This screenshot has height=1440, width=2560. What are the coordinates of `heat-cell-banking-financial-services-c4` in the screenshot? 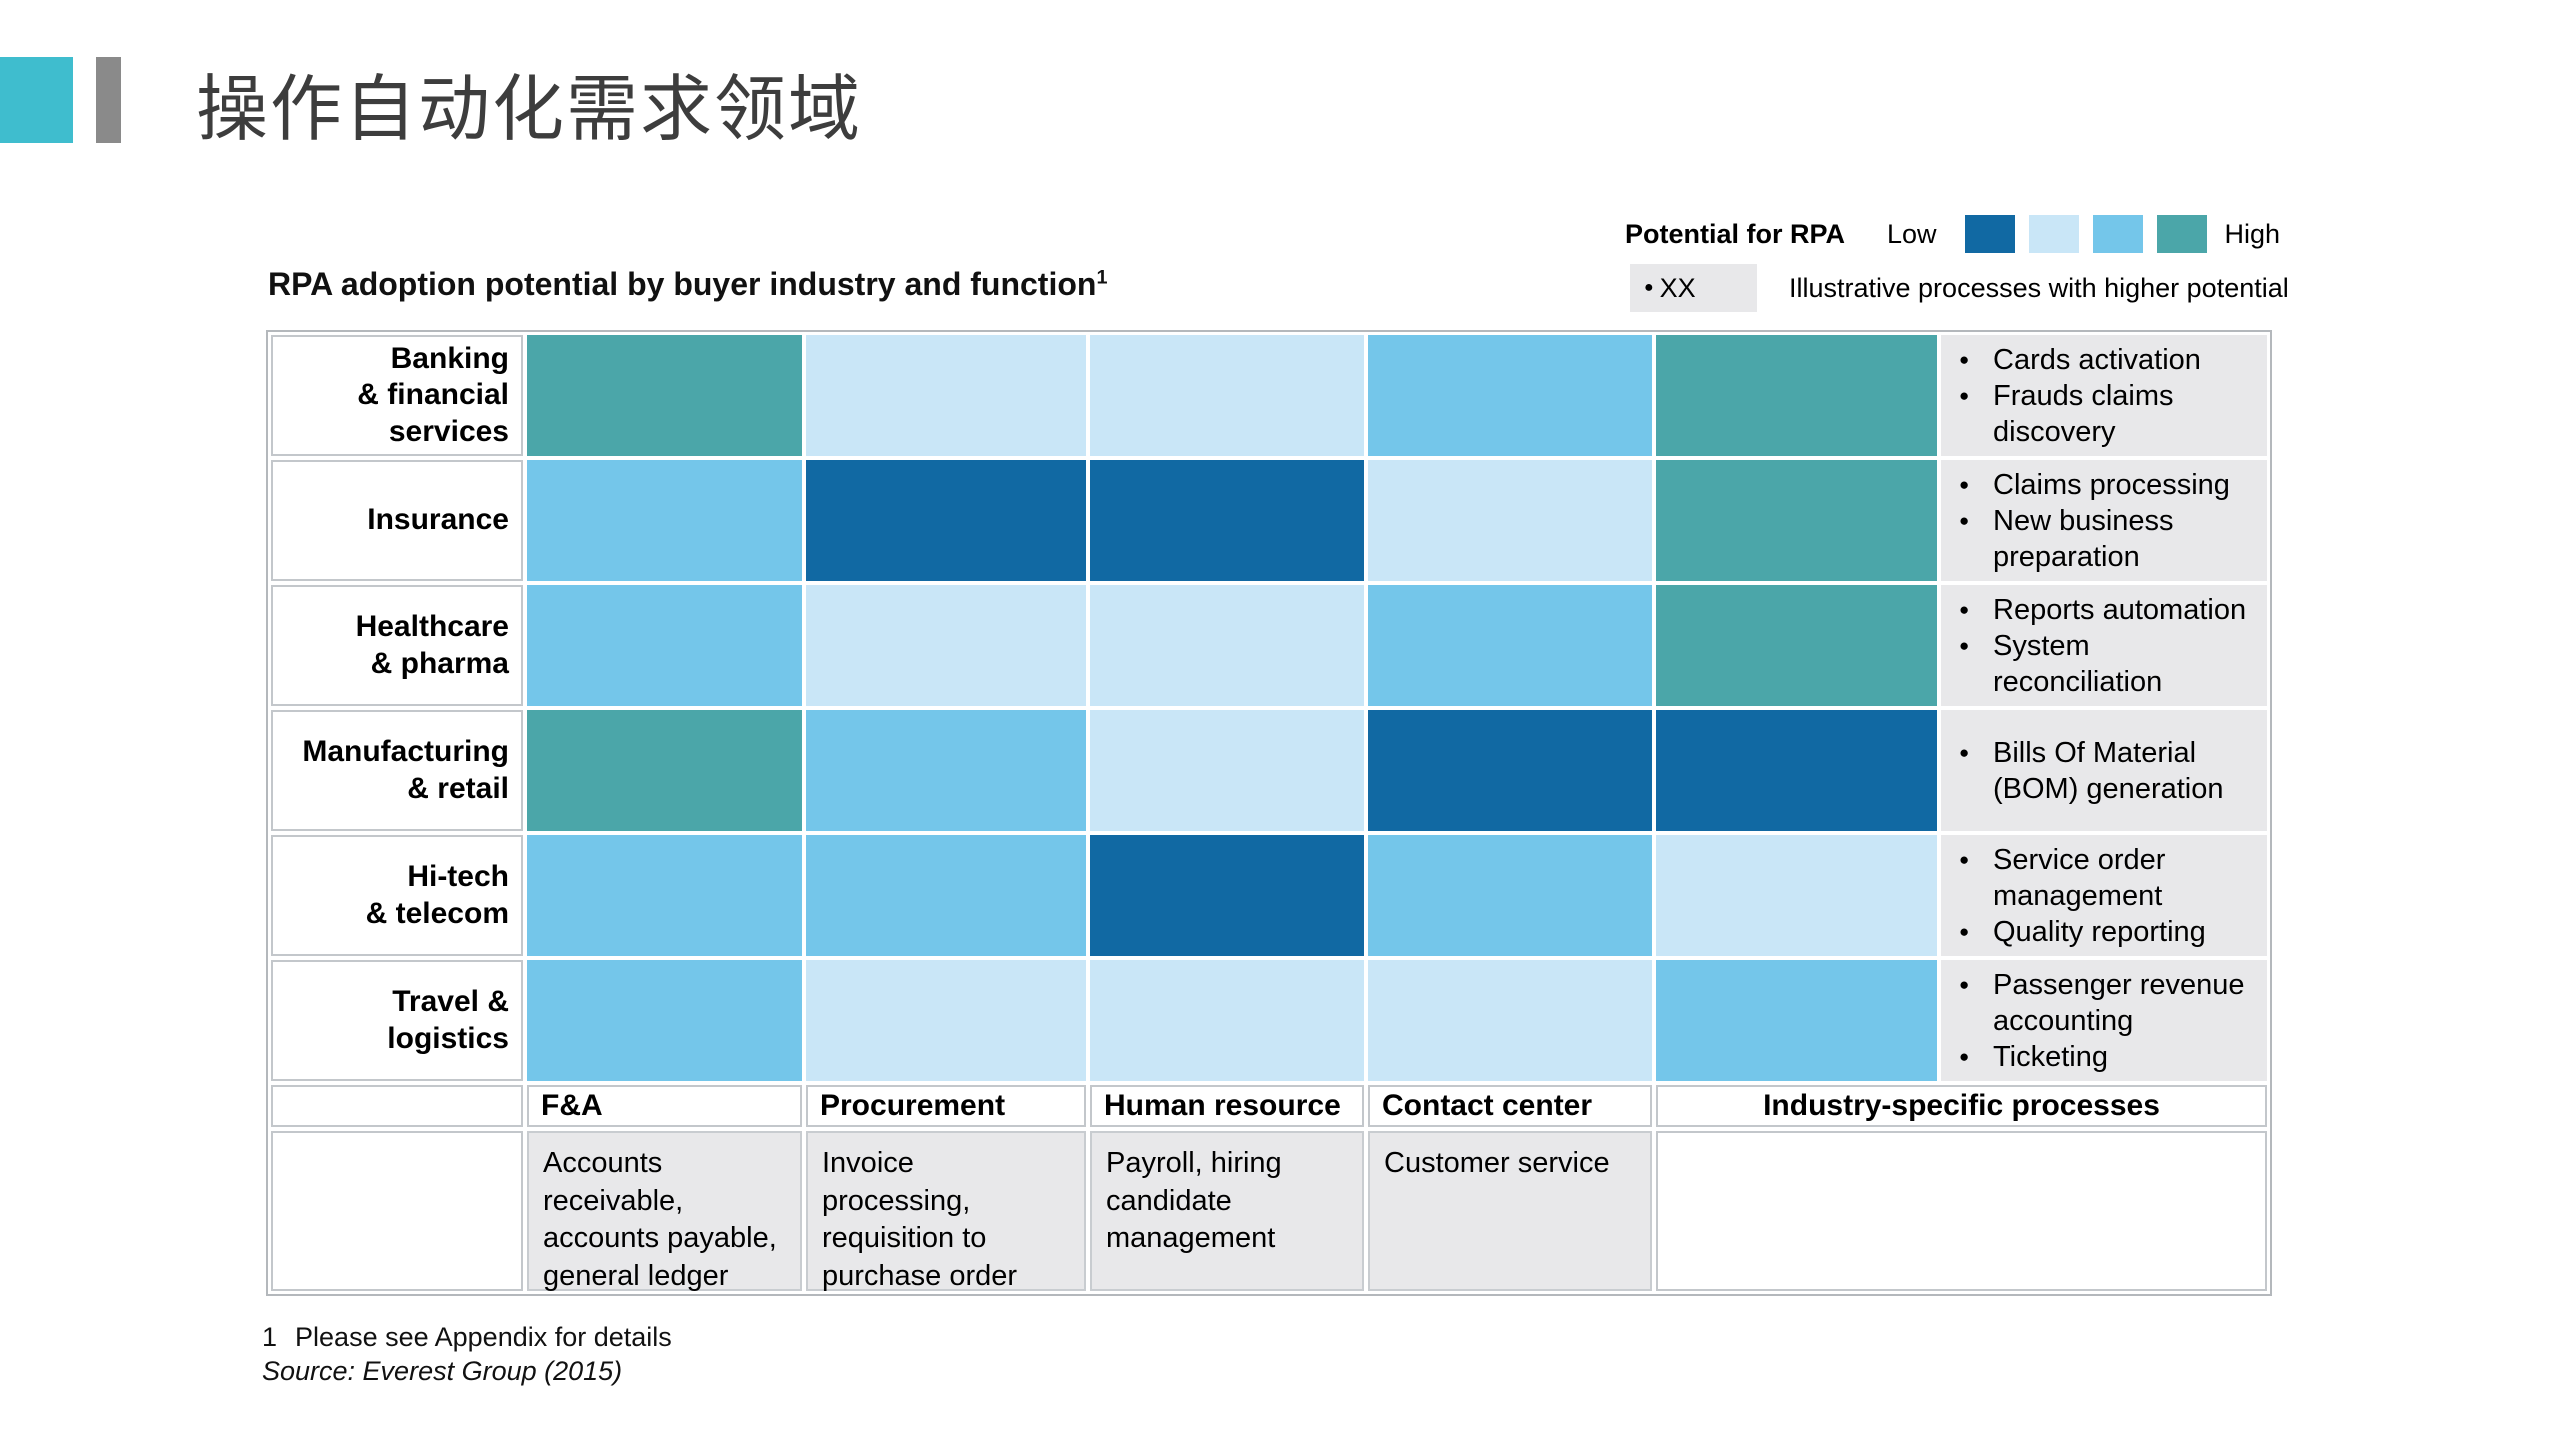 It's located at (1510, 395).